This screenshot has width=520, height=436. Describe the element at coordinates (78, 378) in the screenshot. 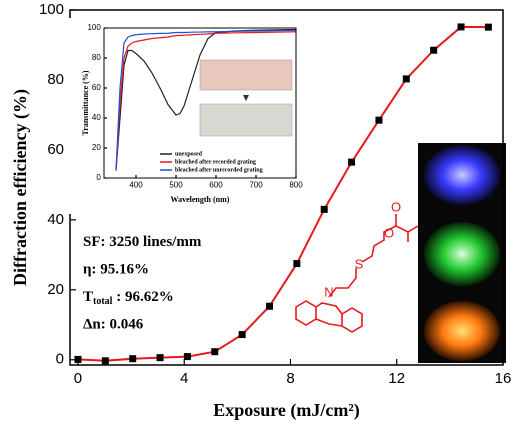

I see `x-tick-label: 0` at that location.